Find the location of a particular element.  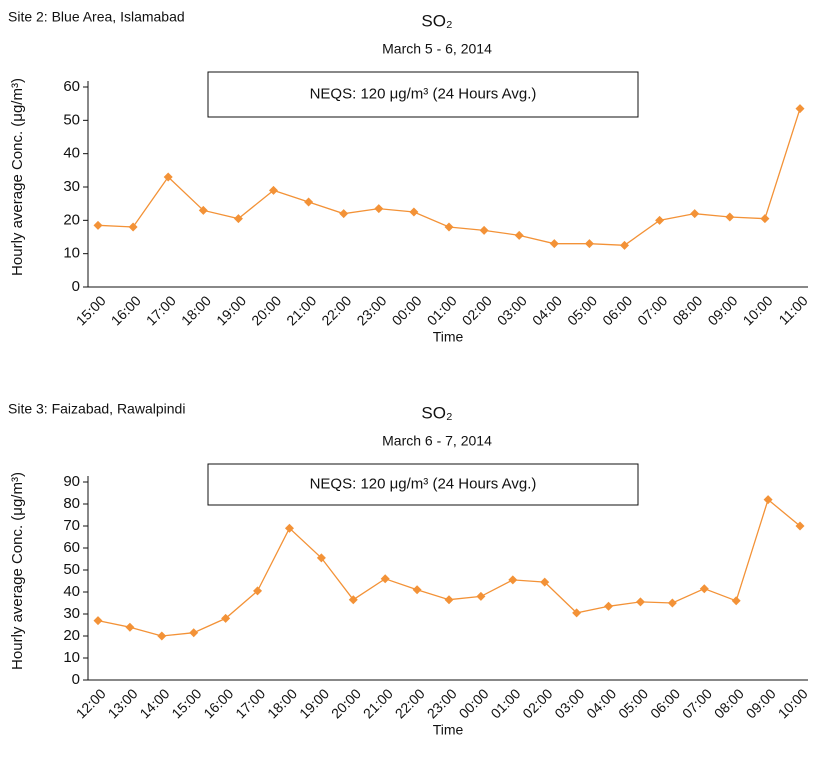

x-tick-label: 02:00 is located at coordinates (537, 703).